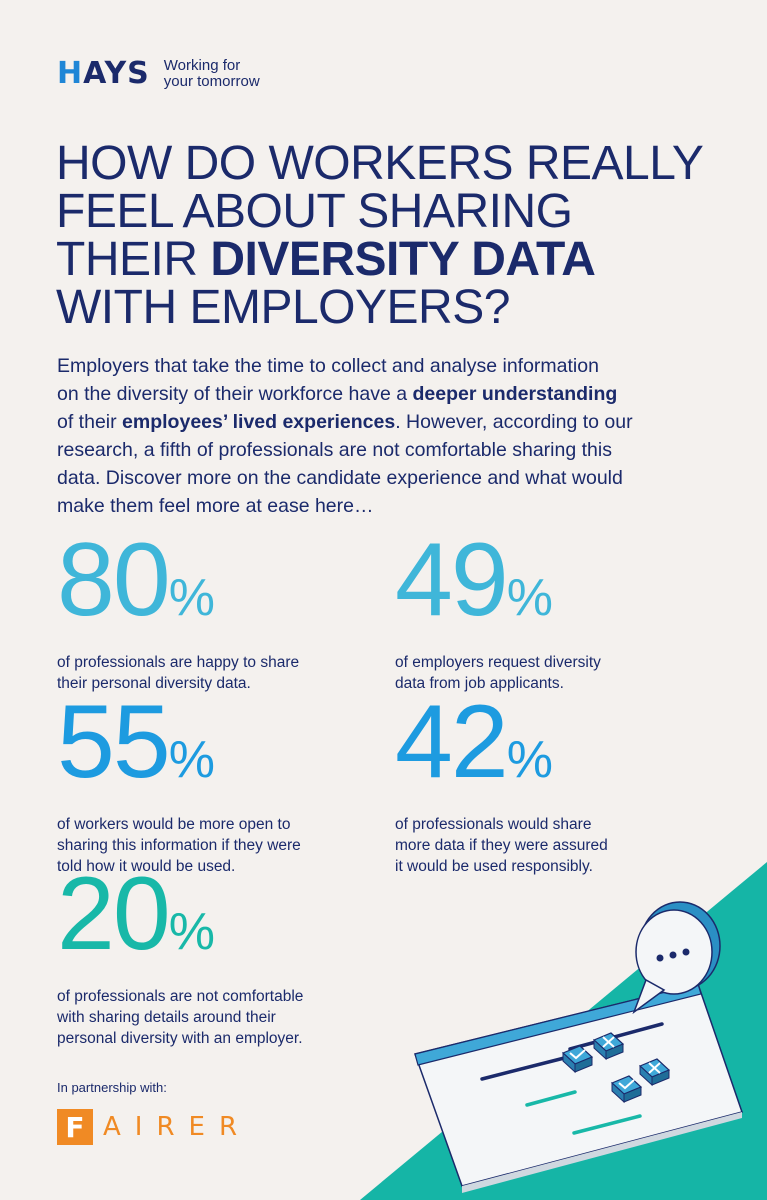 The image size is (767, 1200). I want to click on hays-wordmark: HAYS, so click(103, 73).